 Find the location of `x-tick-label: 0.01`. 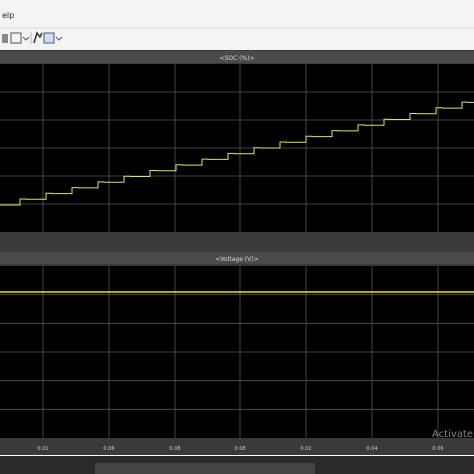

x-tick-label: 0.01 is located at coordinates (42, 449).